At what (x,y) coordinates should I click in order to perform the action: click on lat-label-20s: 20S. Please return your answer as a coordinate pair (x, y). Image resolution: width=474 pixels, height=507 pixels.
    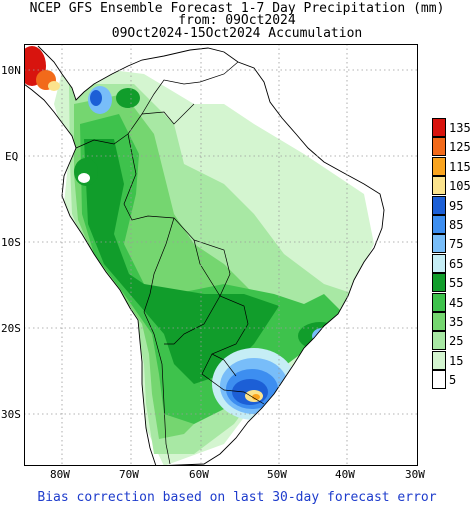
    Looking at the image, I should click on (11, 328).